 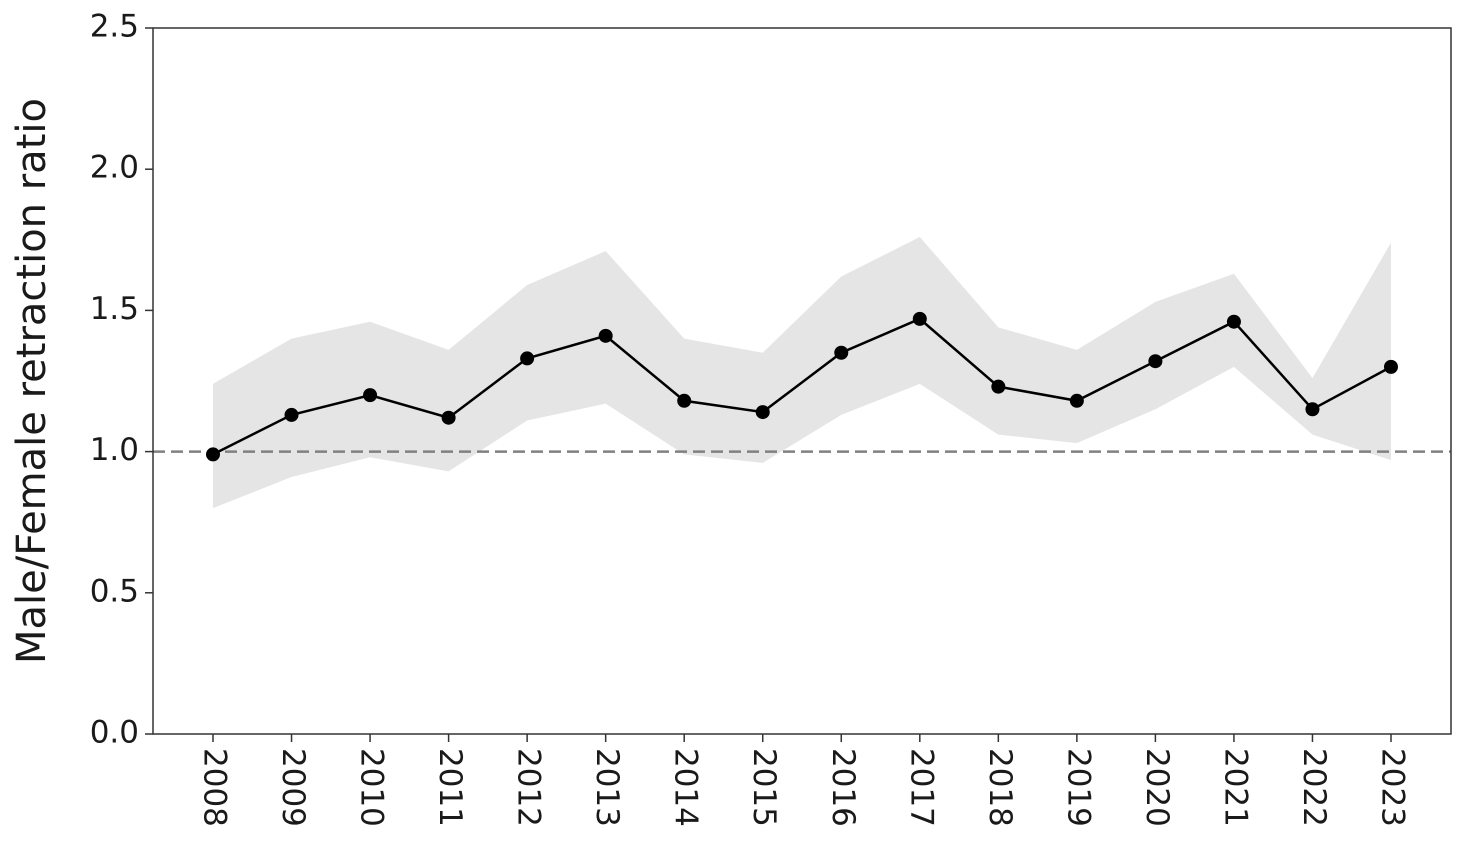 I want to click on y-tick-label: 0.0, so click(x=114, y=733).